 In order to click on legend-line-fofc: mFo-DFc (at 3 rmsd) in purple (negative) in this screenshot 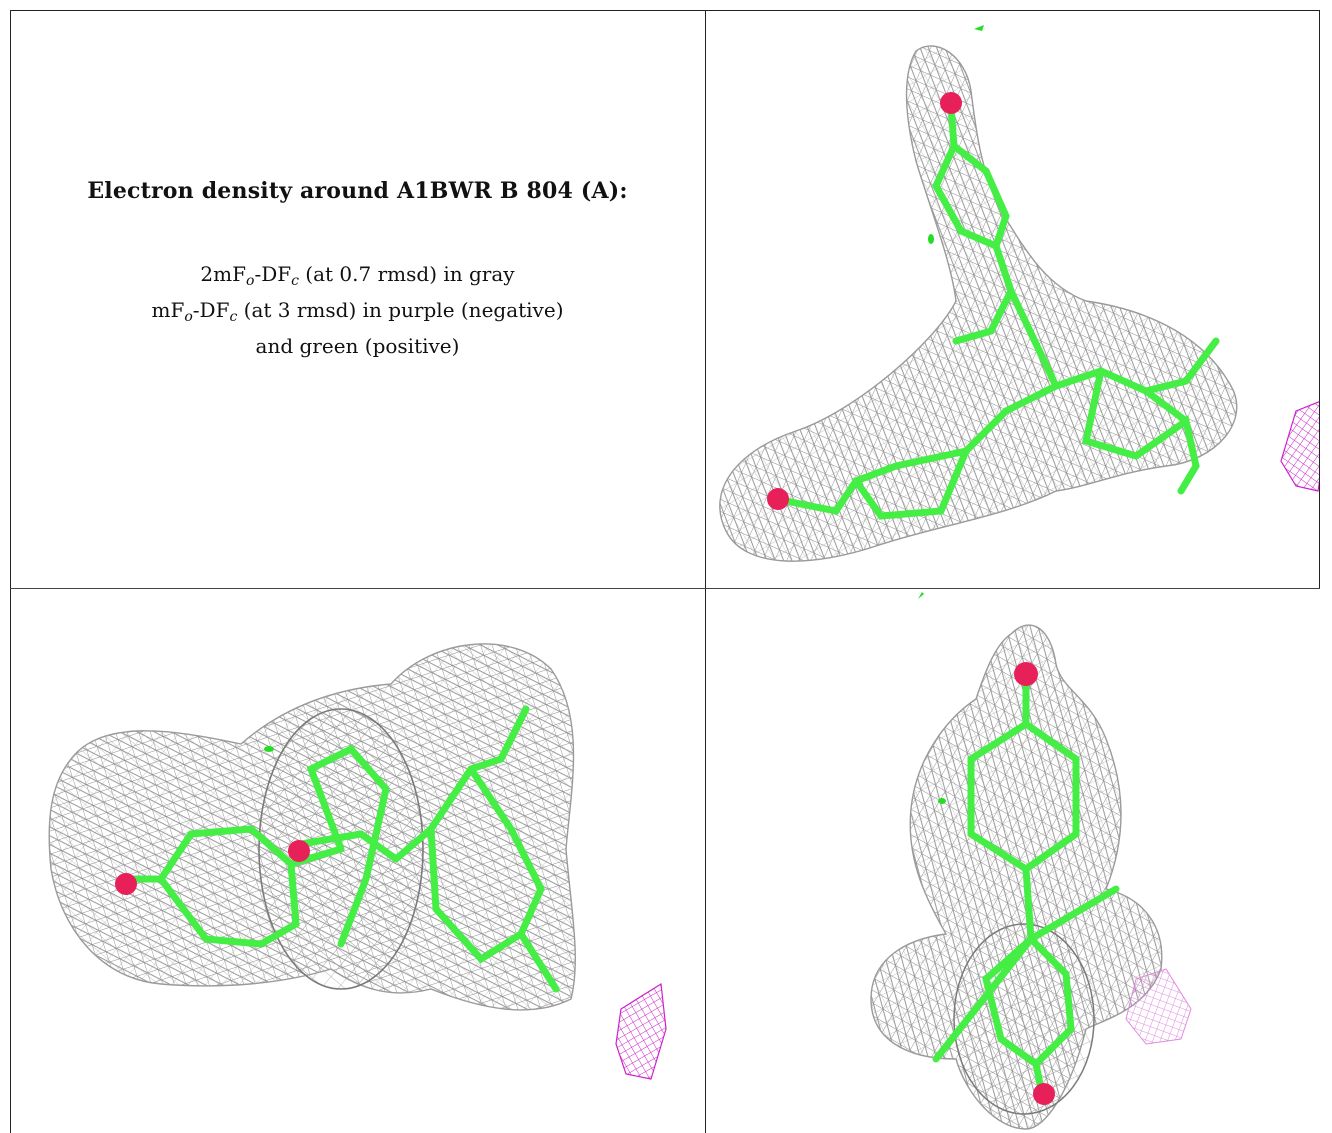, I will do `click(357, 311)`.